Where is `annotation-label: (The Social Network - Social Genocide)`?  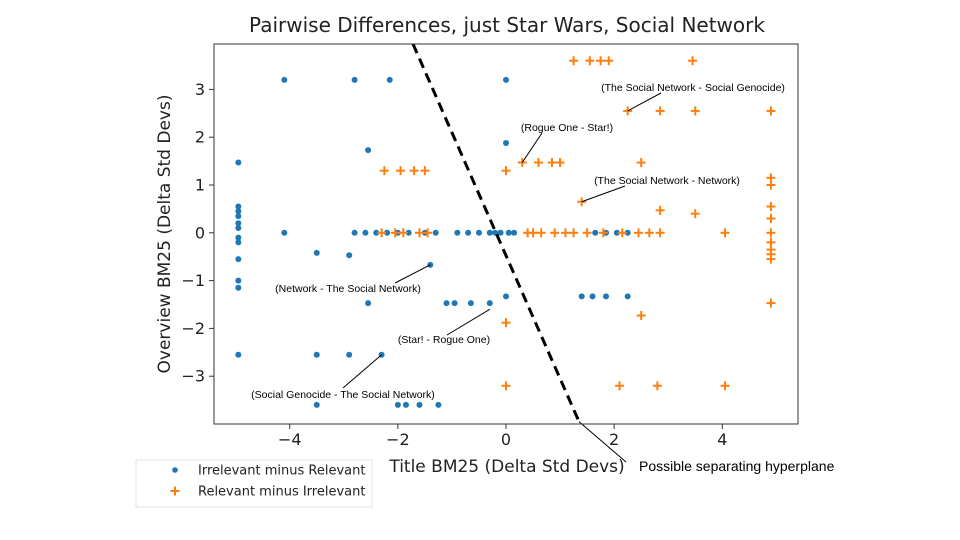 annotation-label: (The Social Network - Social Genocide) is located at coordinates (693, 88).